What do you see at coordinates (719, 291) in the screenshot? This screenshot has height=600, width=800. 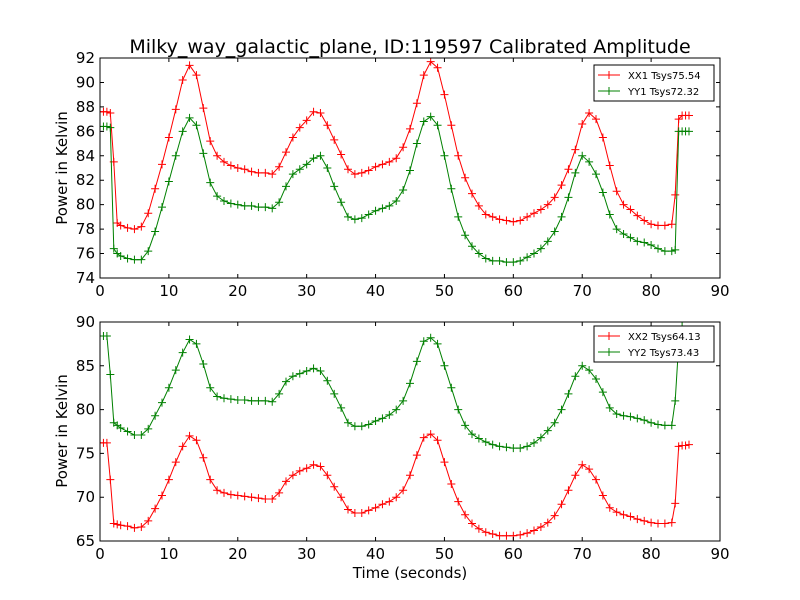 I see `top-plot-xtick-label: 90` at bounding box center [719, 291].